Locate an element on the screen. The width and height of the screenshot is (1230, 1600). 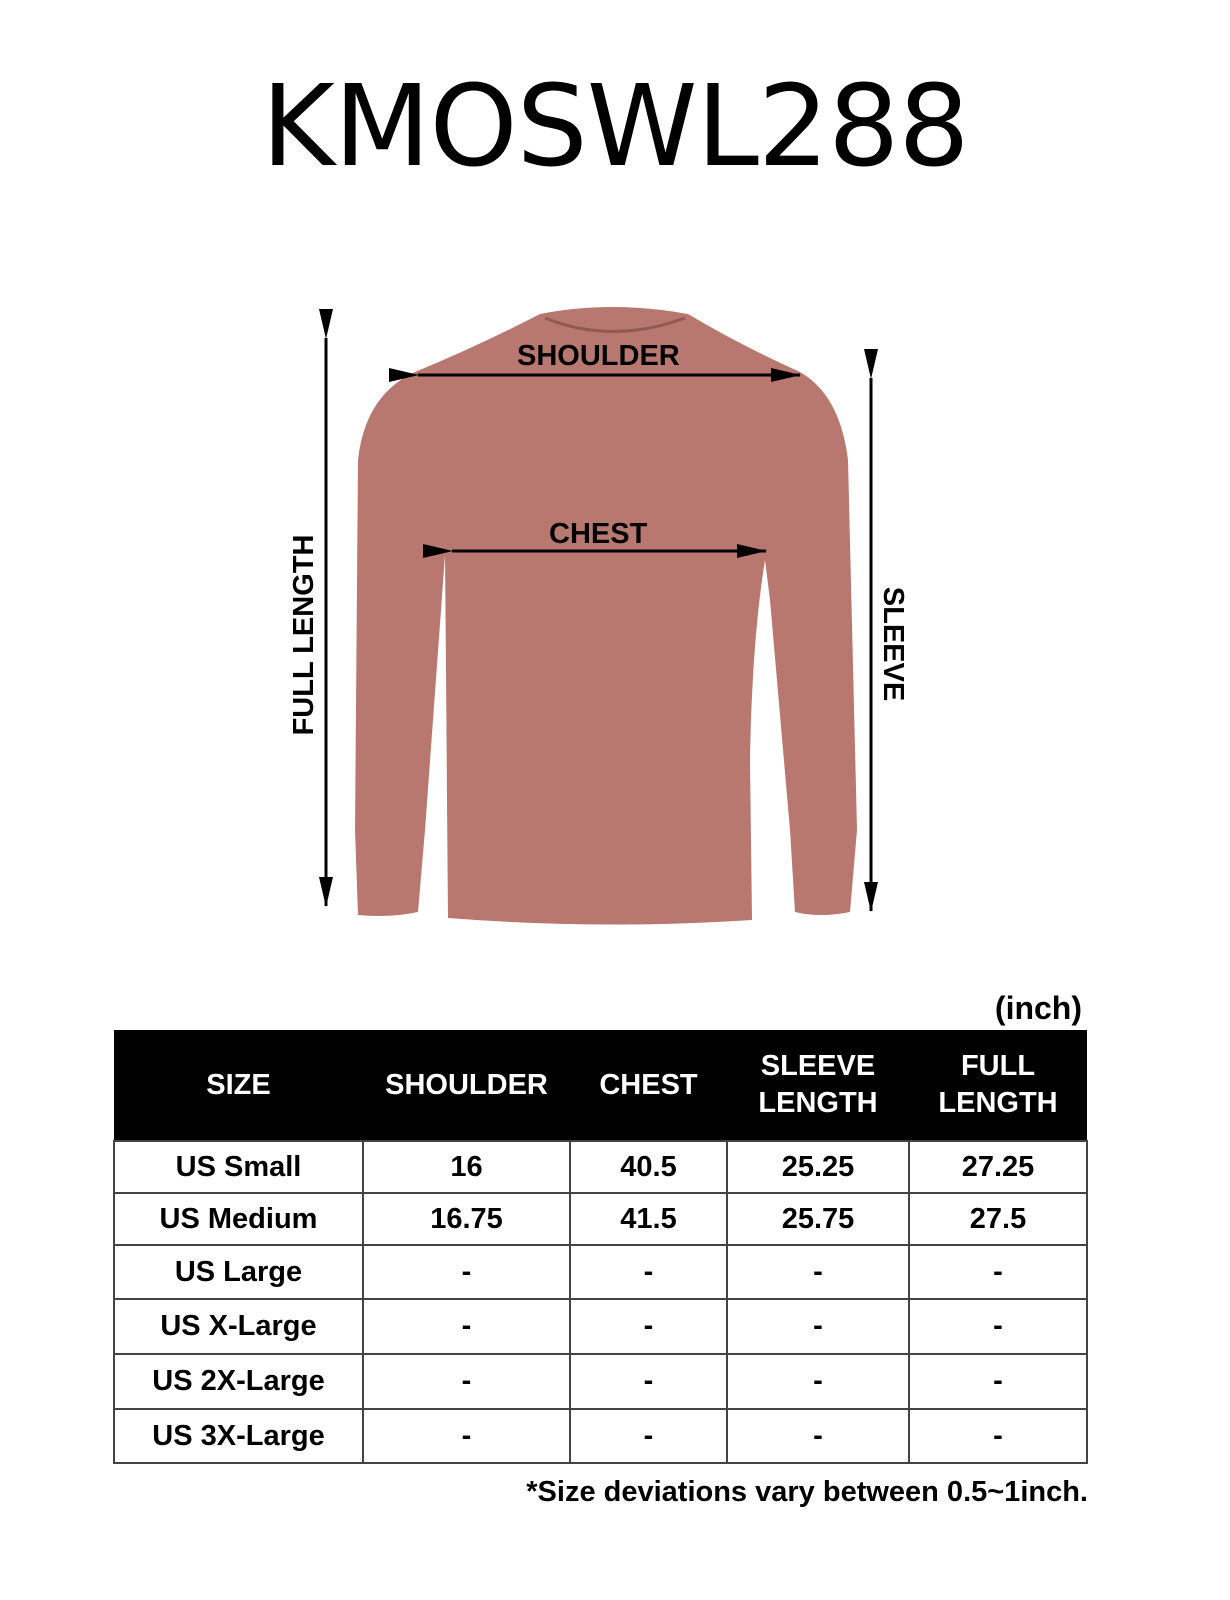
table-row: US Medium 16.75 41.5 25.75 27.5 is located at coordinates (600, 1219).